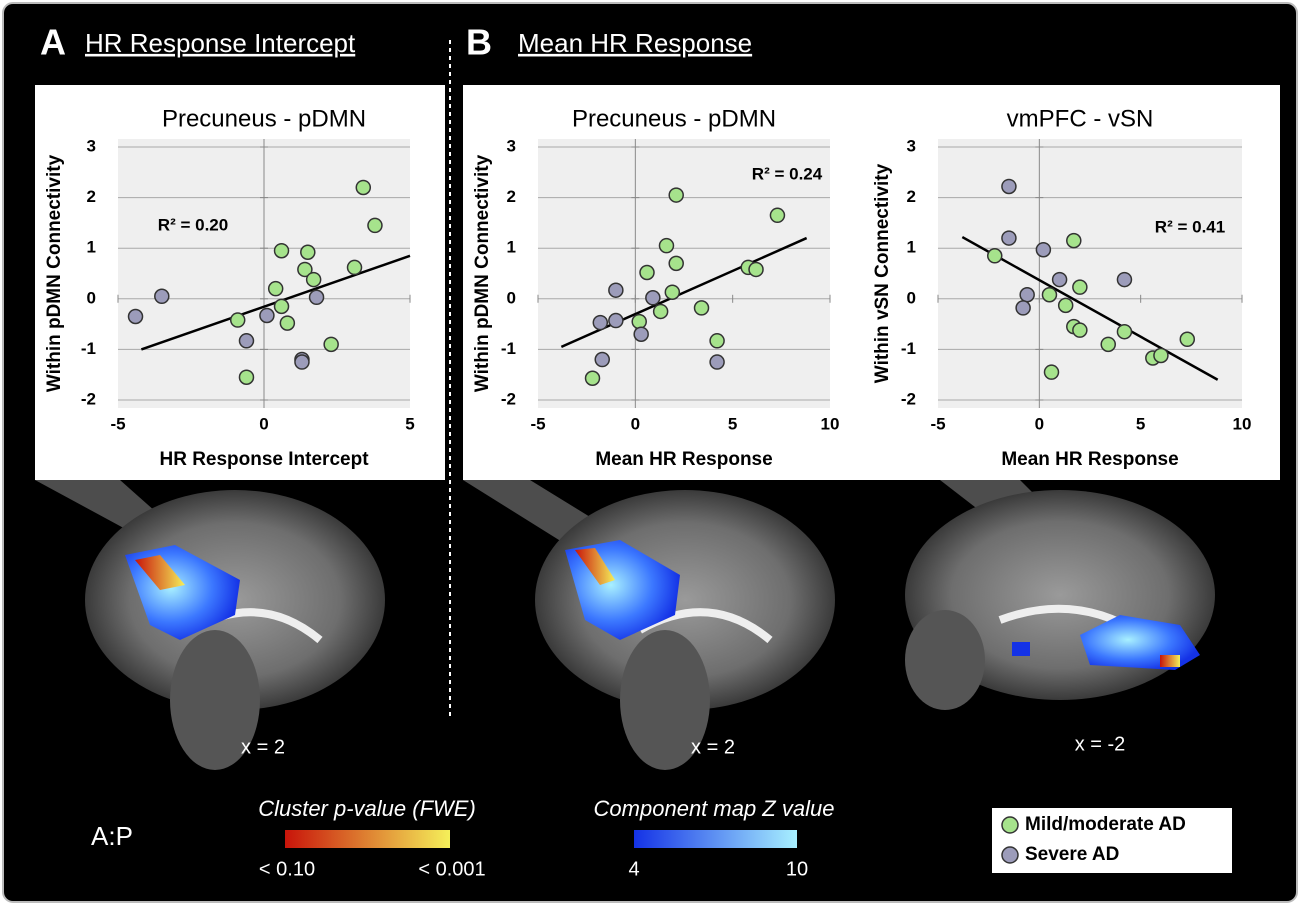  What do you see at coordinates (367, 808) in the screenshot?
I see `colorbar-title: Cluster p-value (FWE)` at bounding box center [367, 808].